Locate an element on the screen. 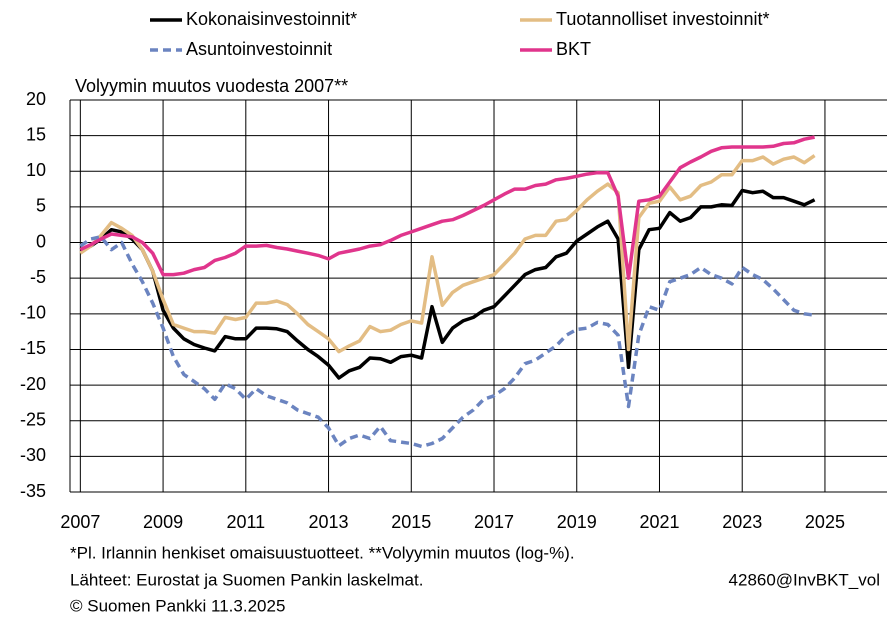 The width and height of the screenshot is (887, 619). x-tick-label: 2019 is located at coordinates (577, 522).